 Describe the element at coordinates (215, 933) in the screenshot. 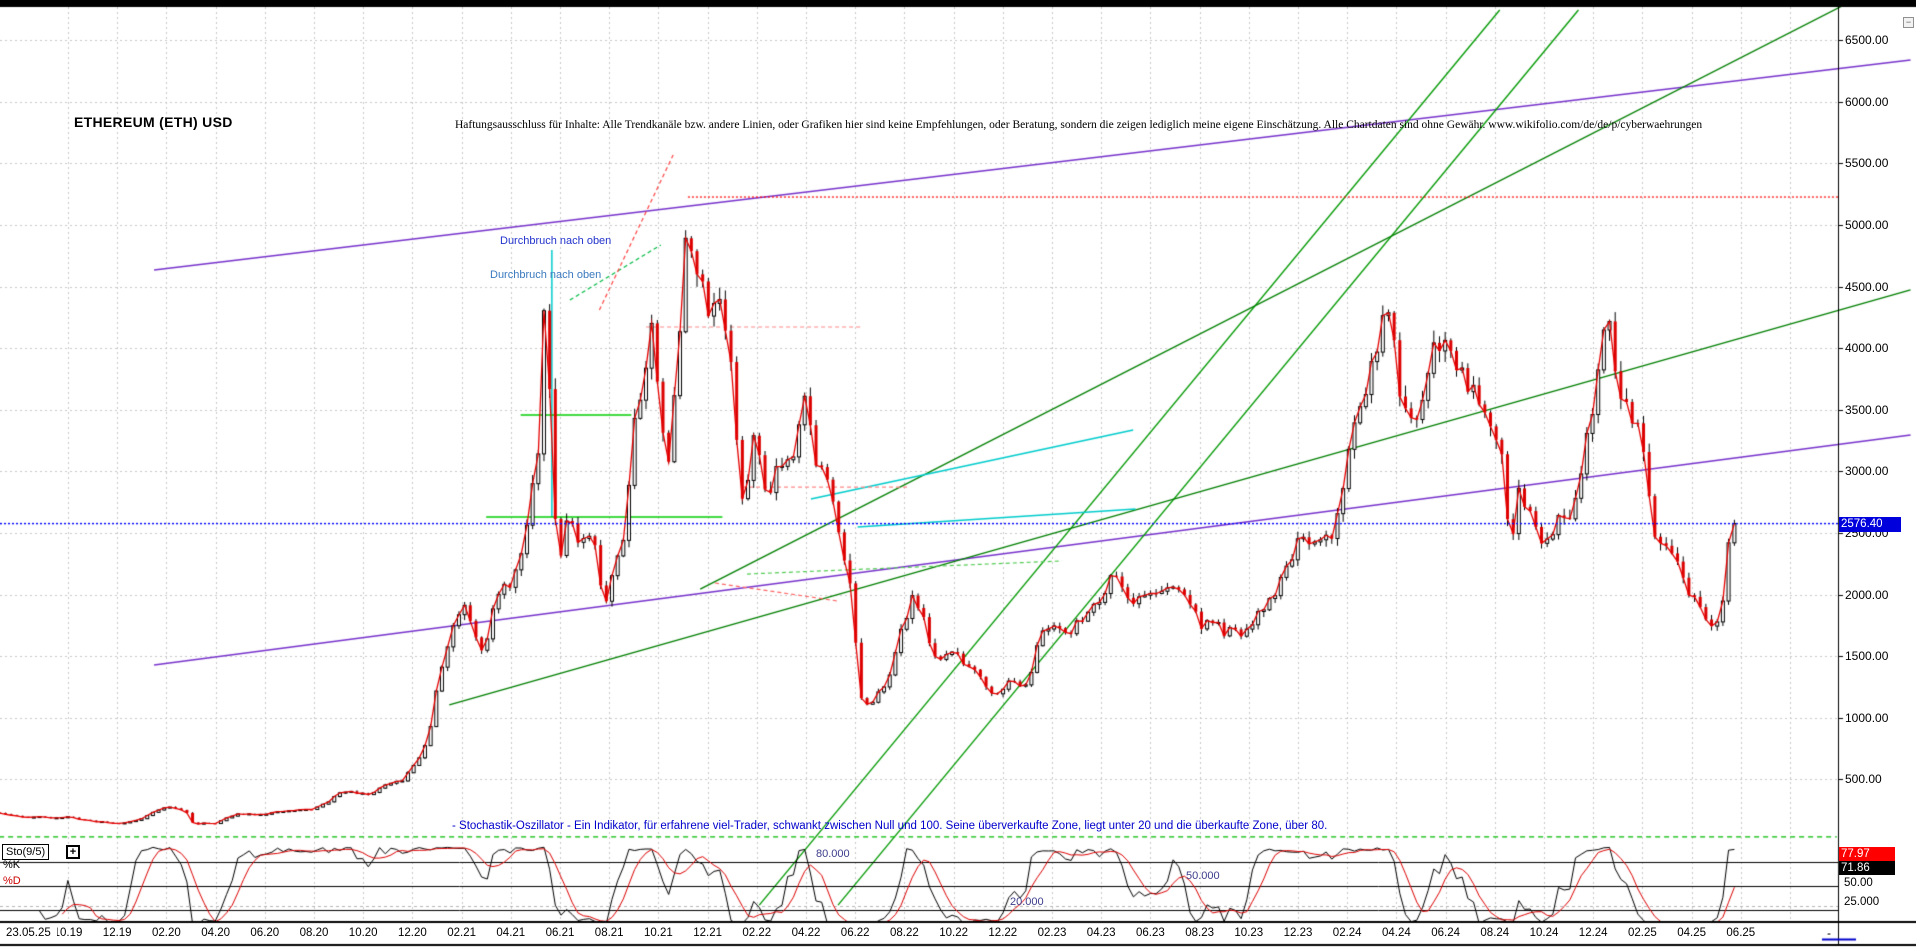

I see `date-axis-label: 04.20` at that location.